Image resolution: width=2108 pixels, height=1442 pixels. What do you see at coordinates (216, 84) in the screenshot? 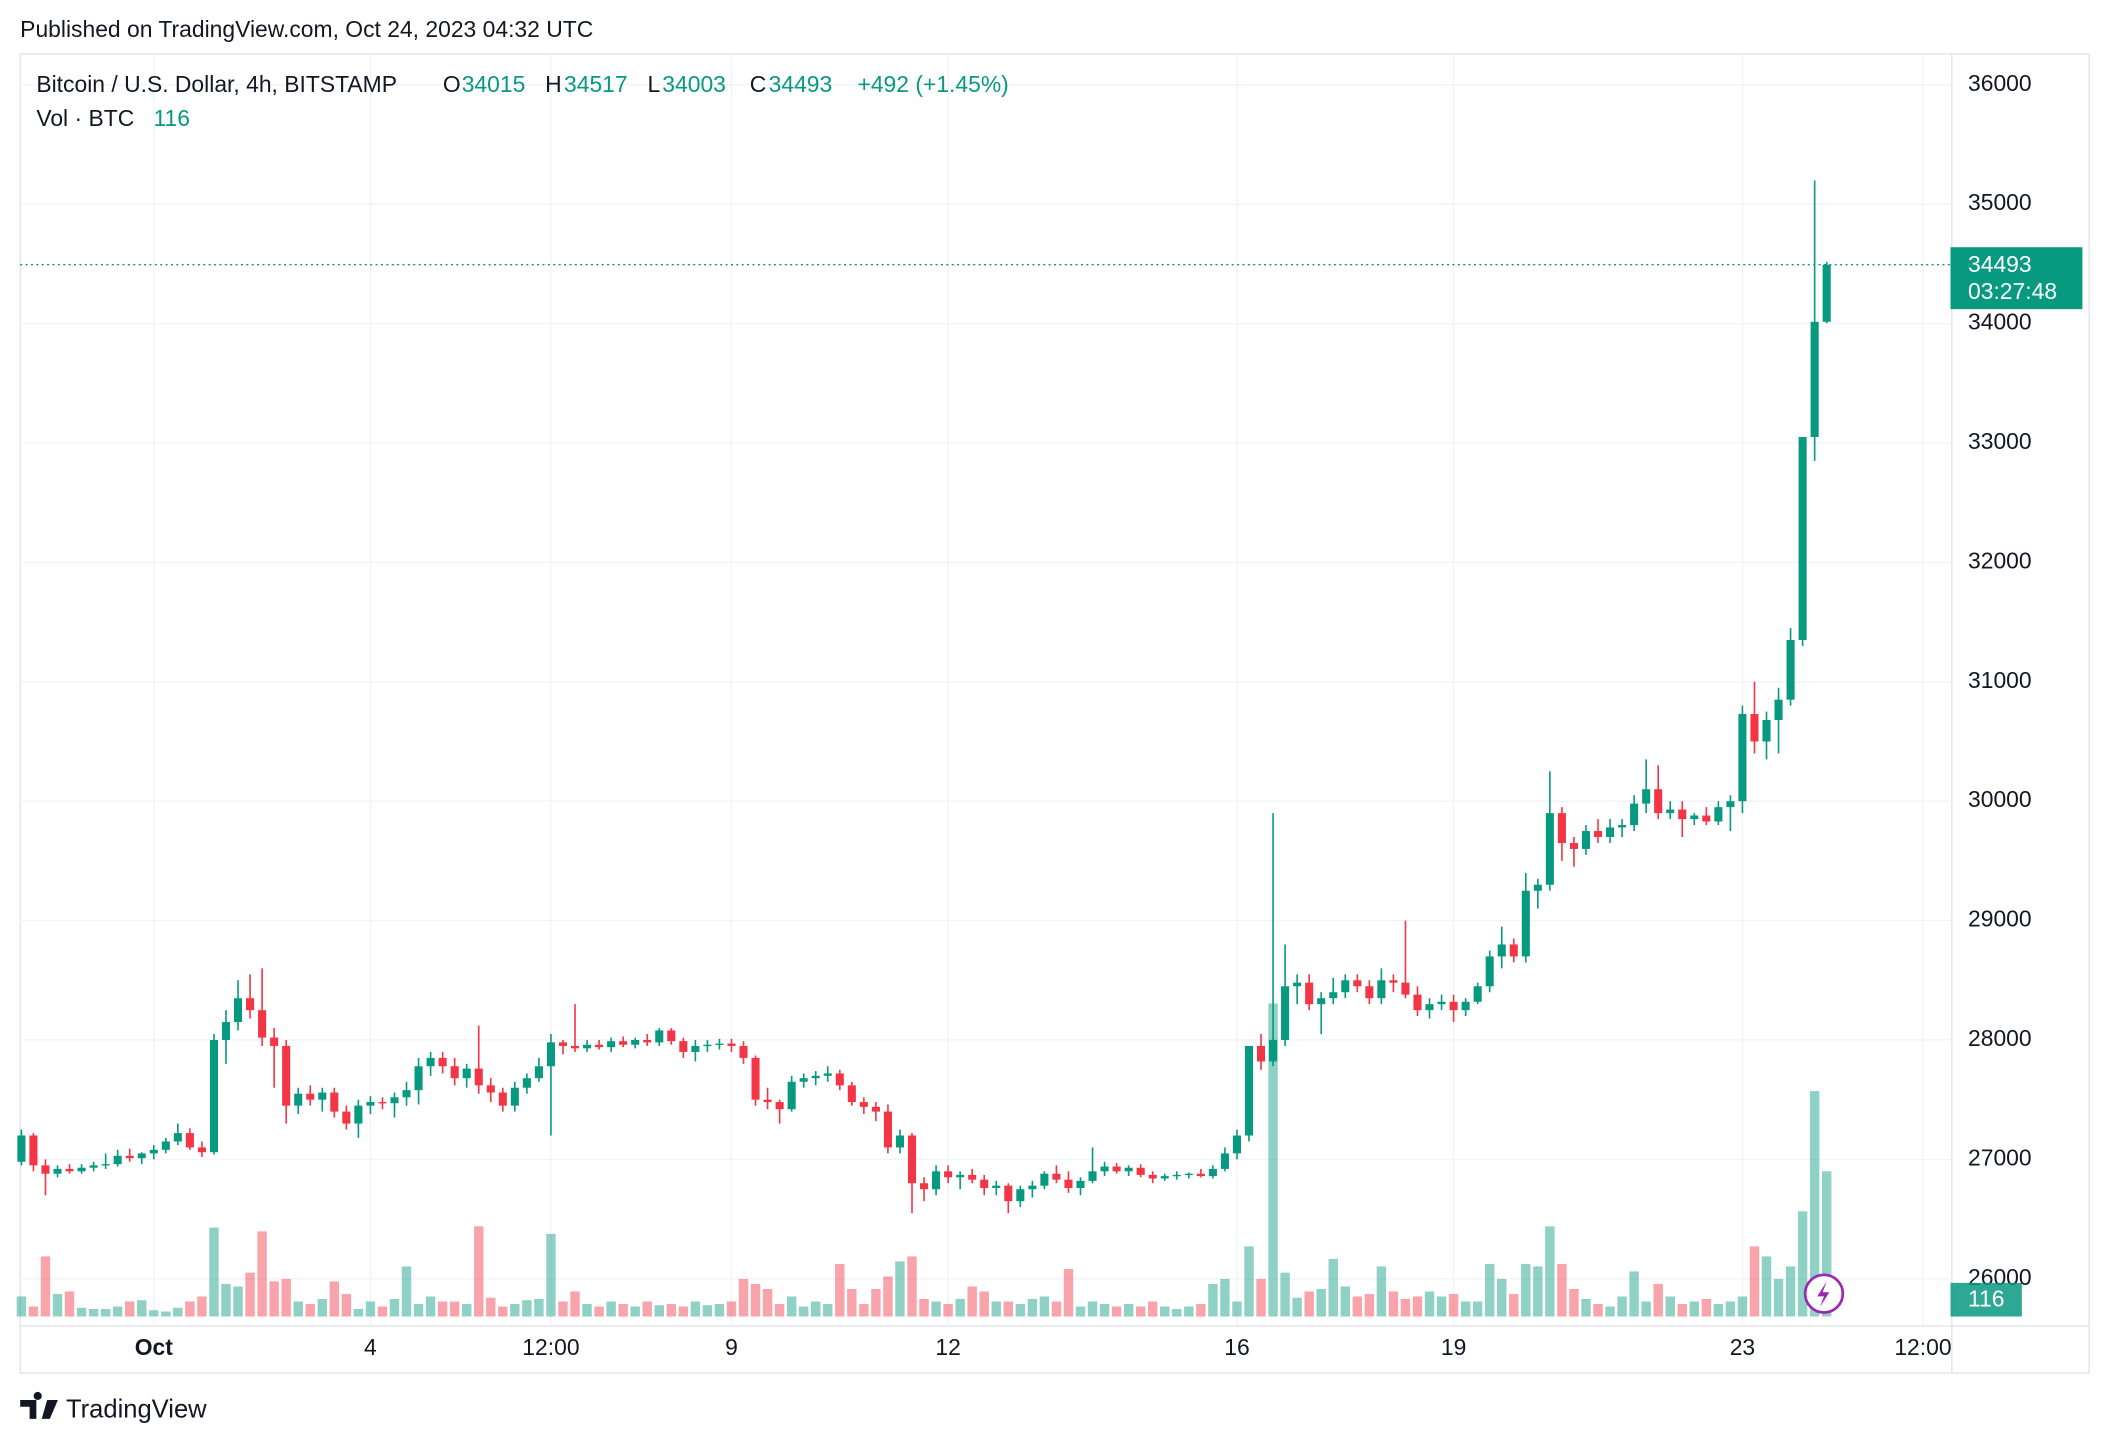
I see `symbol-title: Bitcoin / U.S. Dollar, 4h, BITSTAMP` at bounding box center [216, 84].